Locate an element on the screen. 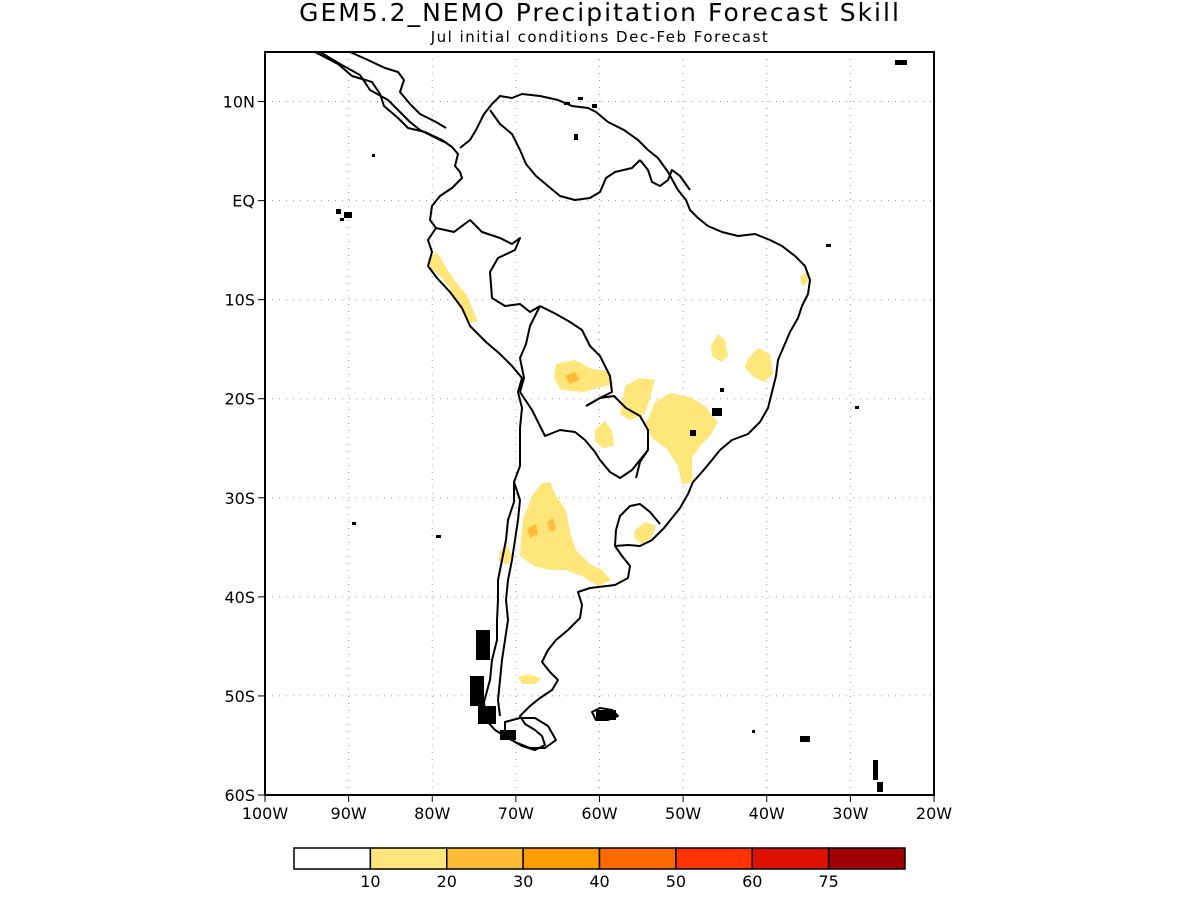  colorbar-label: 10 is located at coordinates (370, 881).